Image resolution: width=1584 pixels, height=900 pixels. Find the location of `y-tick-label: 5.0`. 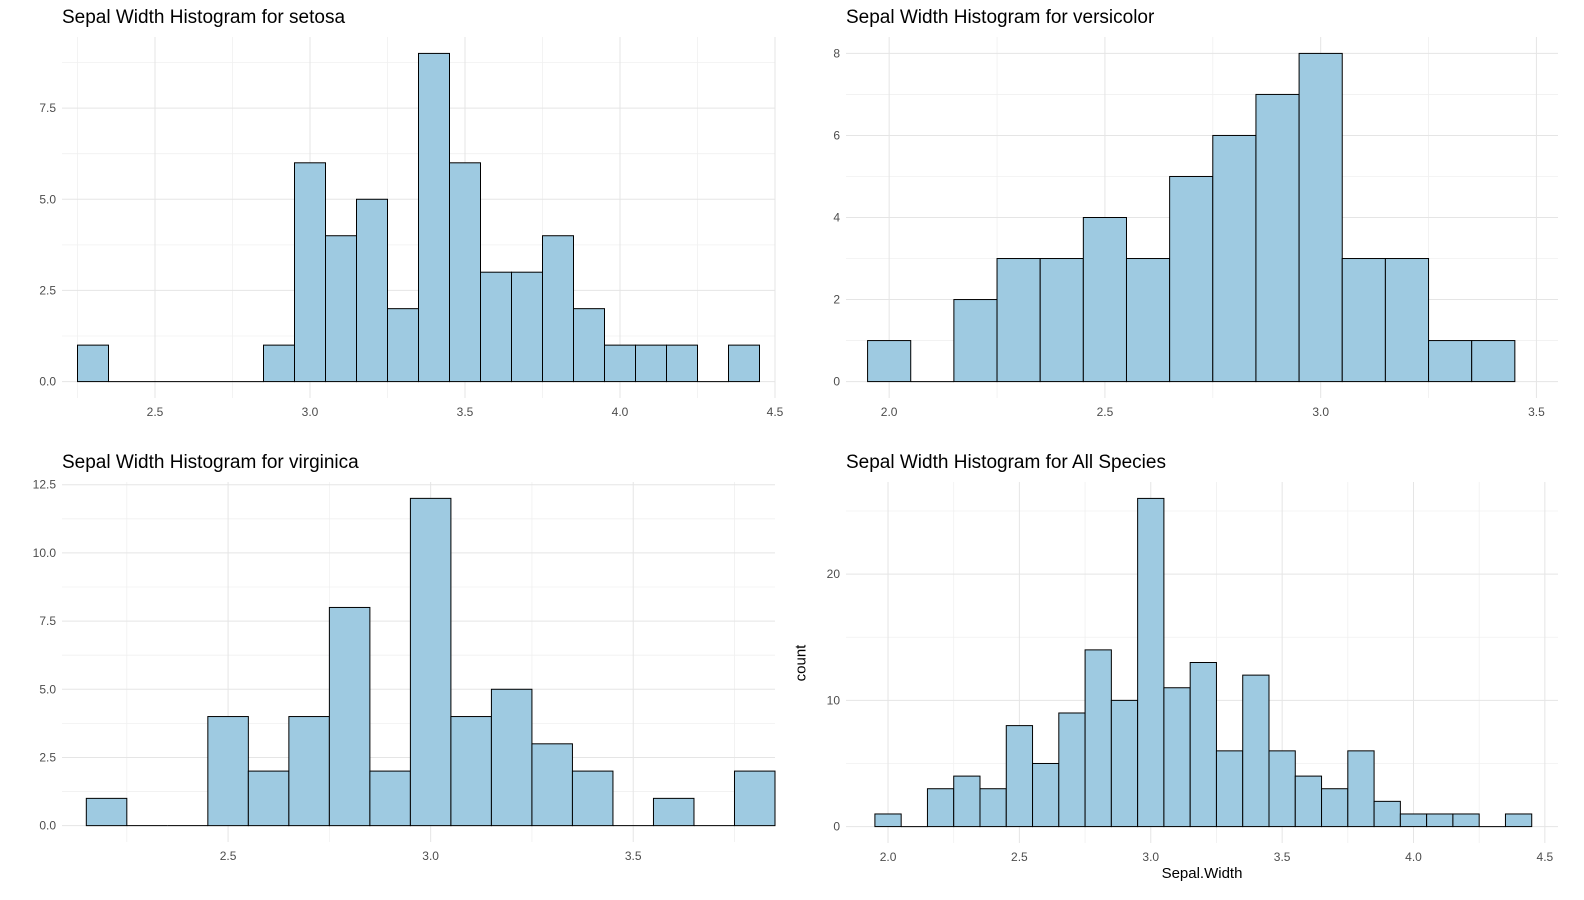

y-tick-label: 5.0 is located at coordinates (47, 199).